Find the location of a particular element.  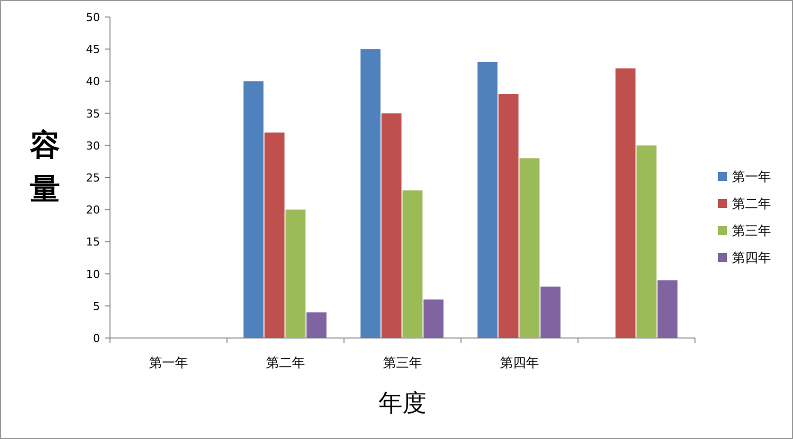

x-tick-label: 第四年 is located at coordinates (519, 363).